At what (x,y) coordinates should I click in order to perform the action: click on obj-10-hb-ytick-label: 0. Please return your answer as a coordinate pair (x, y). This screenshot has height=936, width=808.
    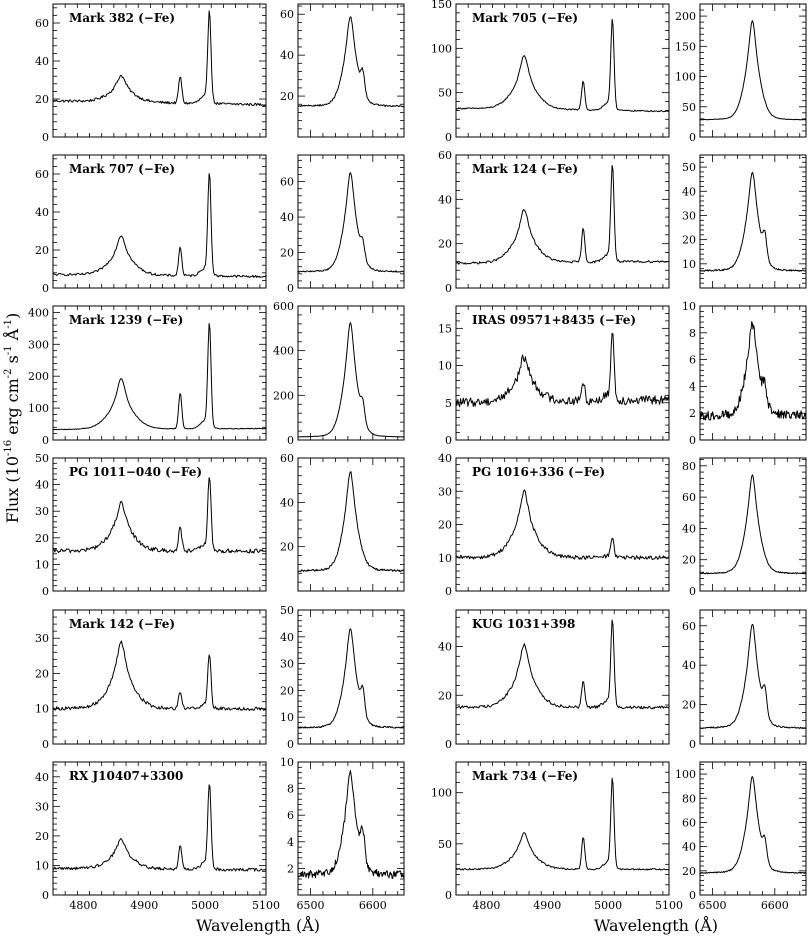
    Looking at the image, I should click on (45, 895).